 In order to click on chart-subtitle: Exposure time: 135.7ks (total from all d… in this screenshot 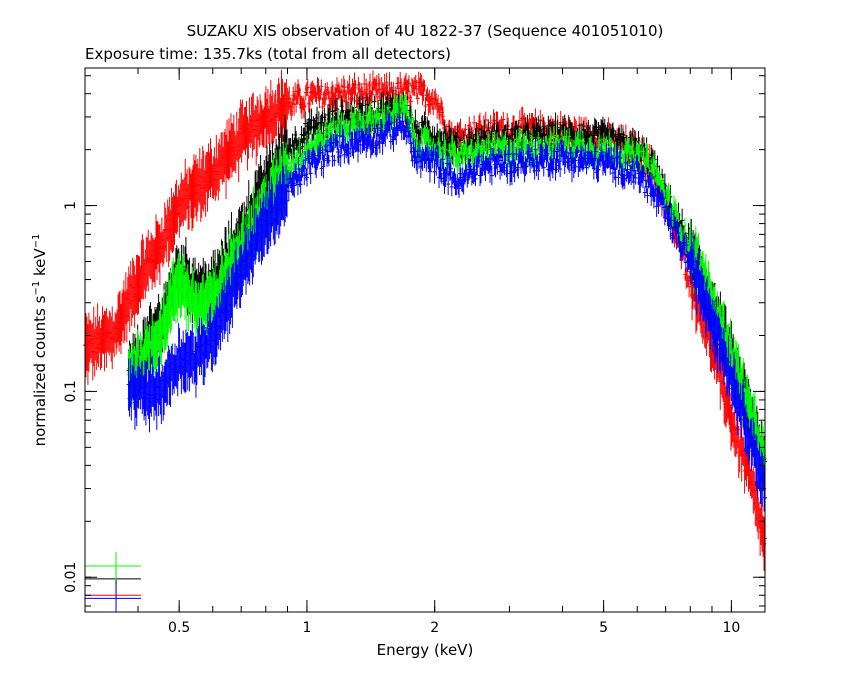, I will do `click(268, 54)`.